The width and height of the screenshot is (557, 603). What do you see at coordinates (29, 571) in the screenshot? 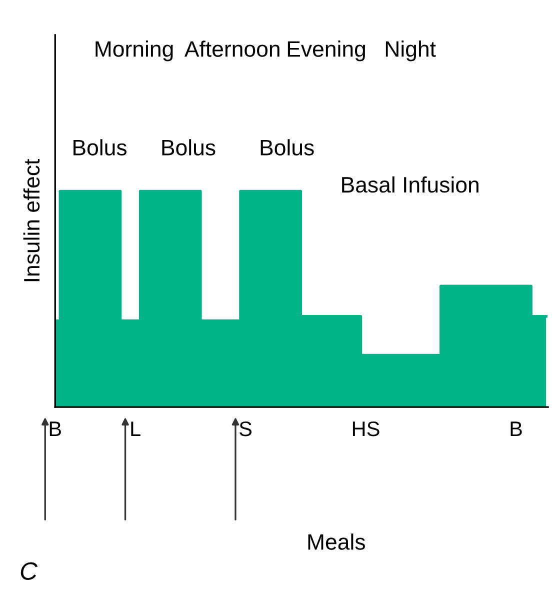
I see `text: C` at bounding box center [29, 571].